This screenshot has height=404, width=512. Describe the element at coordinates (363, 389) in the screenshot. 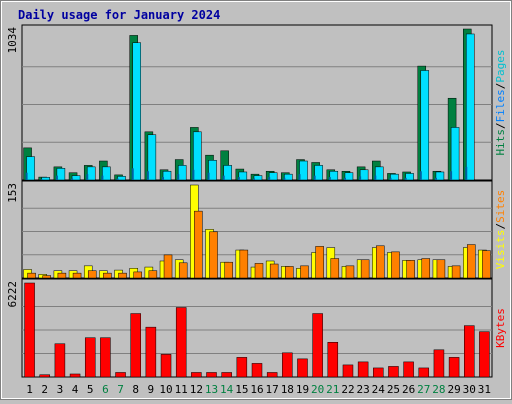

I see `x-tick-label: 23` at that location.